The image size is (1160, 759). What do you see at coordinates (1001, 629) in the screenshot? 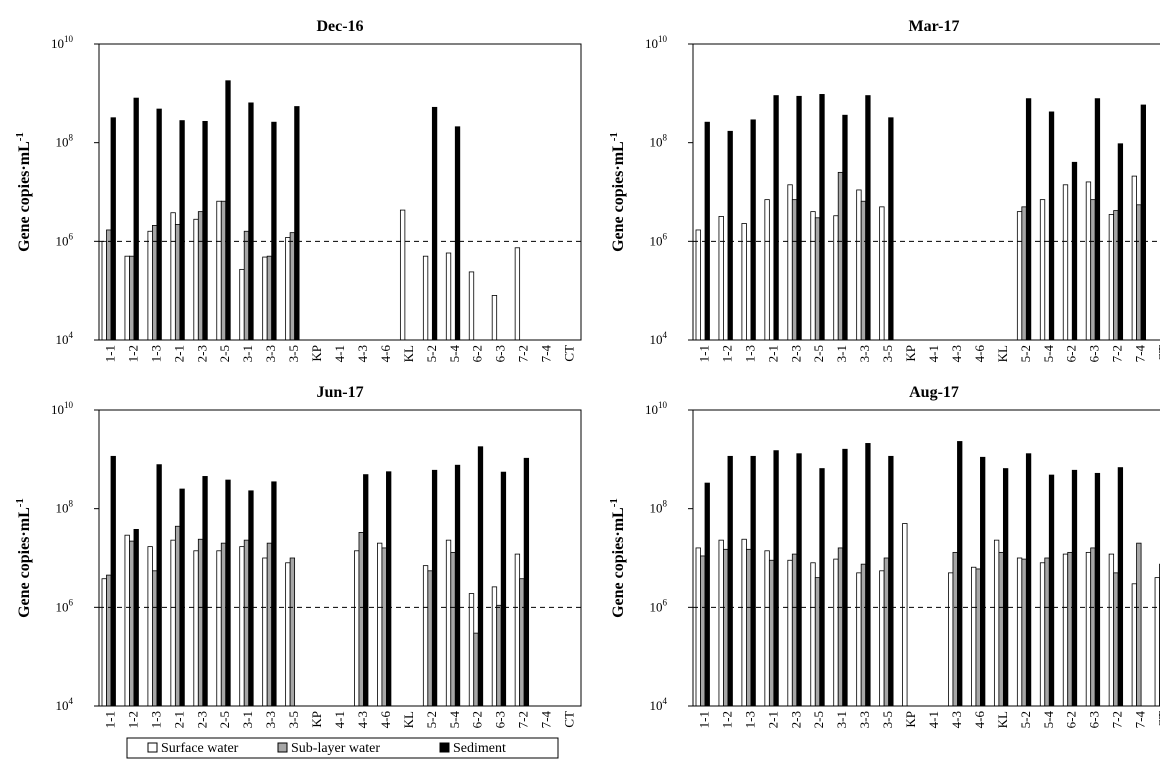
I see `bar-sub-layer-water-KL` at bounding box center [1001, 629].